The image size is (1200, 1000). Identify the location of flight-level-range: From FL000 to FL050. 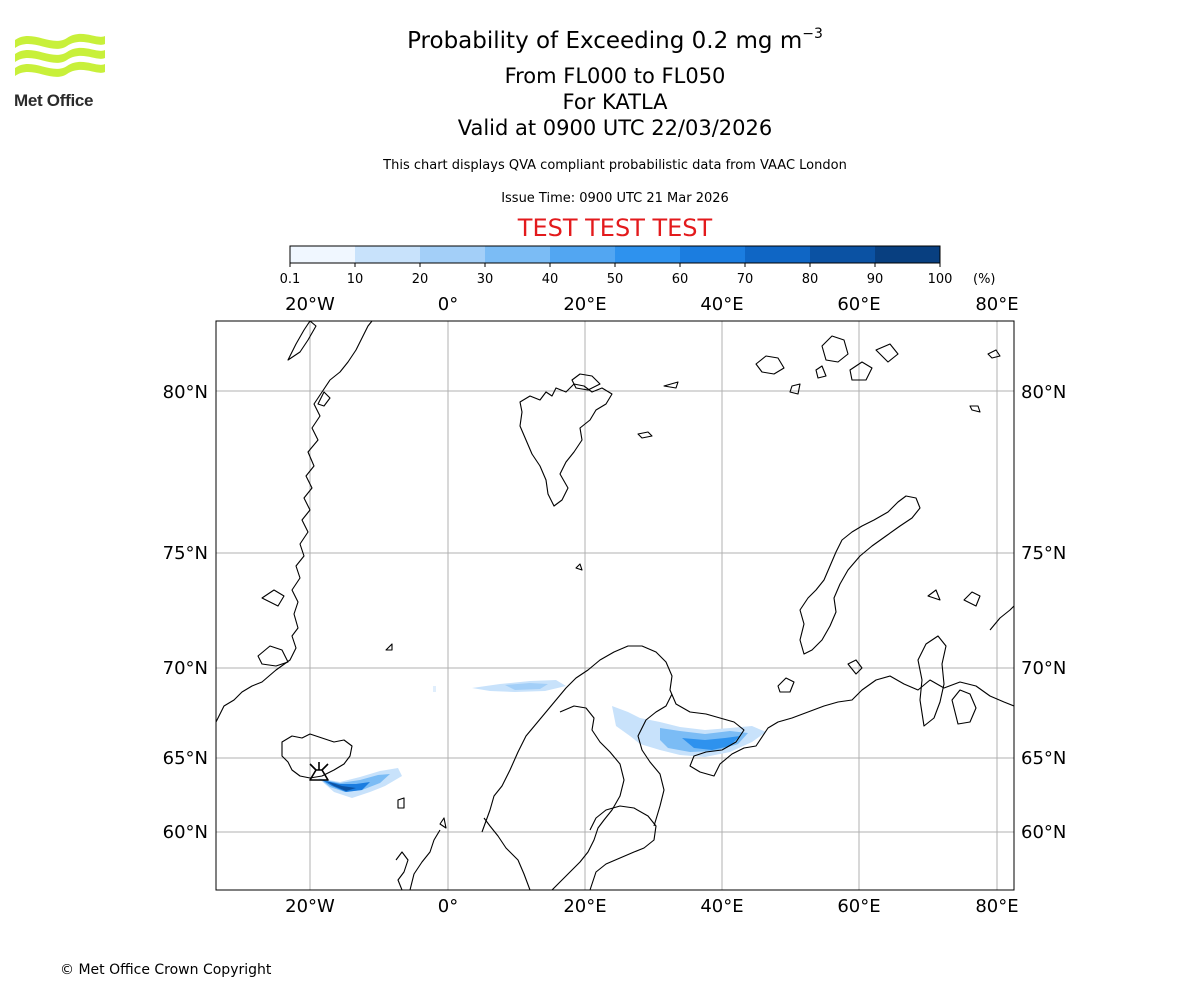
(615, 76).